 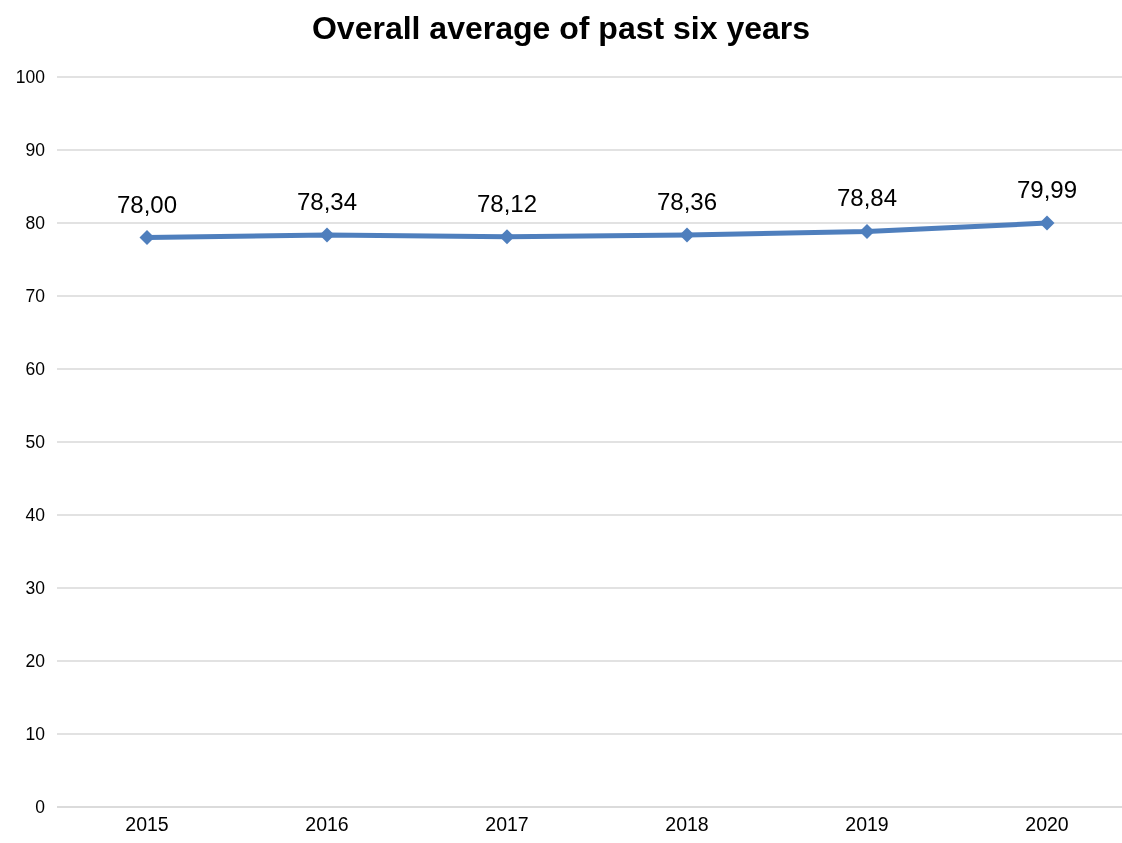 I want to click on x-tick-label: 2015, so click(x=147, y=823).